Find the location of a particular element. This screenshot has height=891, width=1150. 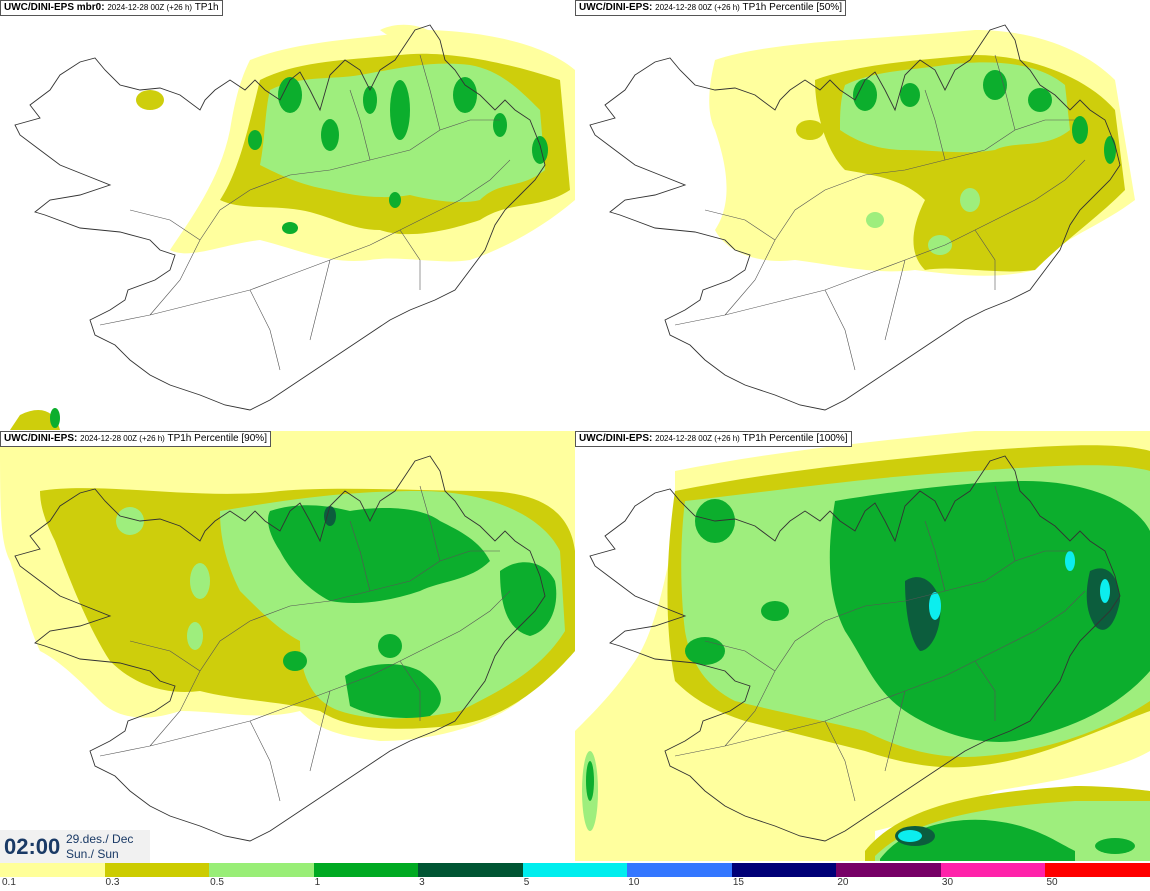

valid-weekday: Sun./ Sun is located at coordinates (92, 854).